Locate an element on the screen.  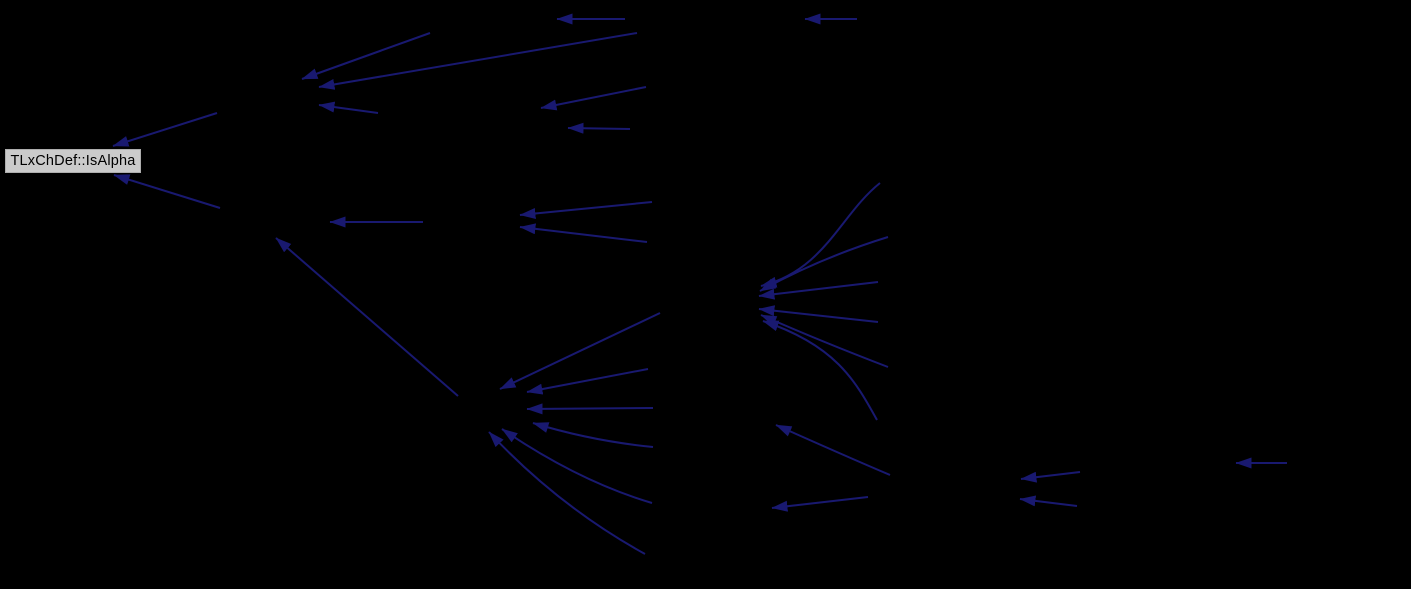
node-tlxchdef-isalpha: TLxChDef::IsAlpha is located at coordinates (73, 161).